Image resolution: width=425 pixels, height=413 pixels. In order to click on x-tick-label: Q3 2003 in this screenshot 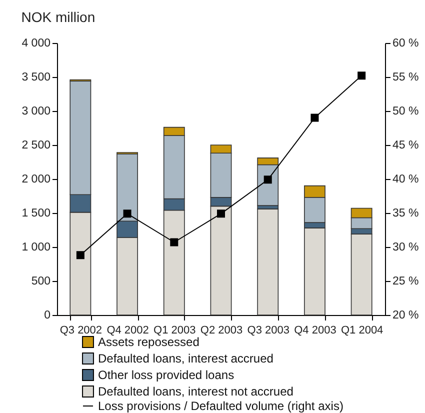, I will do `click(268, 330)`.